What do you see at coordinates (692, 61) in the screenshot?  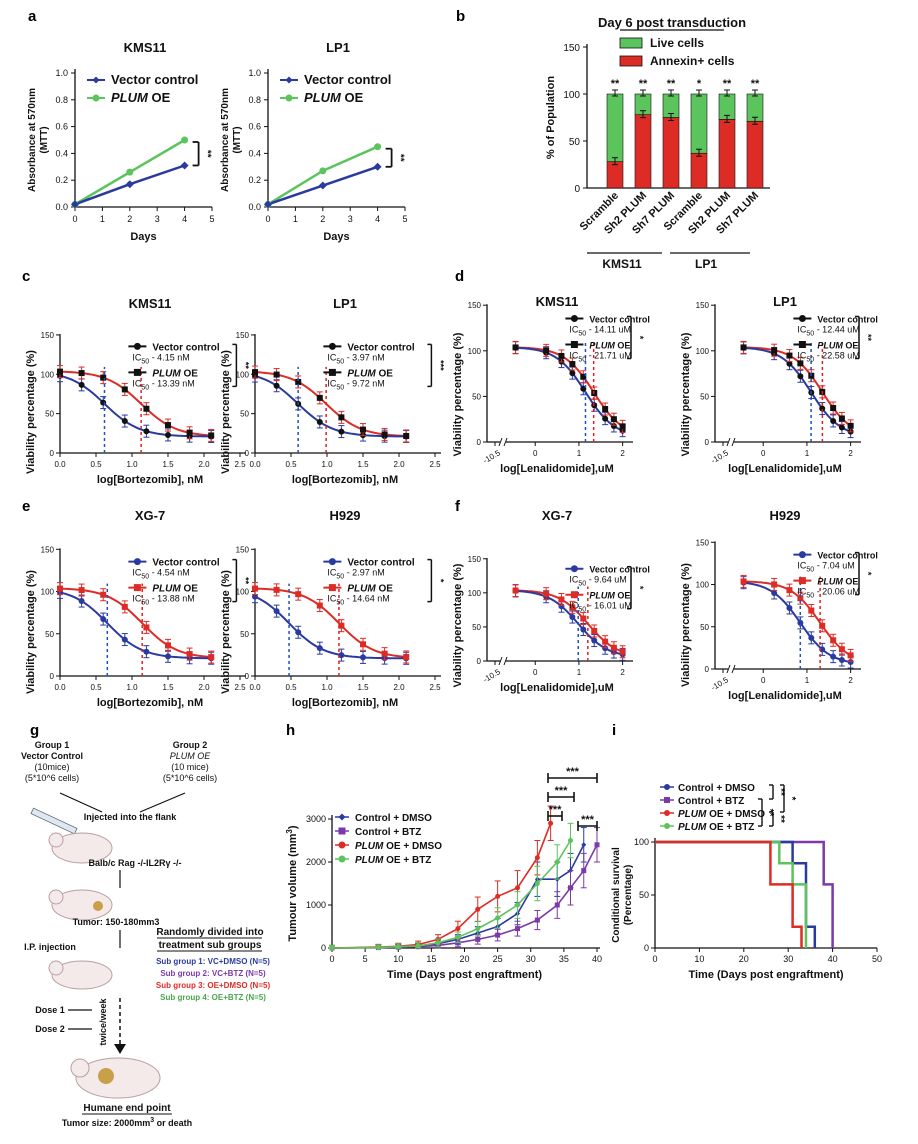 I see `legend-label: Annexin+ cells` at bounding box center [692, 61].